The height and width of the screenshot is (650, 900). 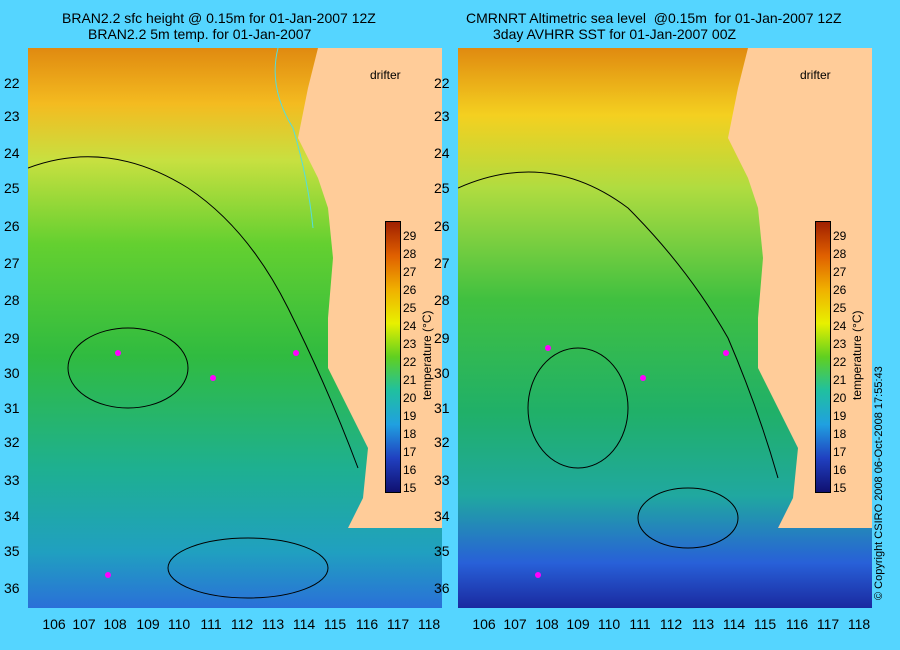 What do you see at coordinates (211, 624) in the screenshot?
I see `lon-label: 111` at bounding box center [211, 624].